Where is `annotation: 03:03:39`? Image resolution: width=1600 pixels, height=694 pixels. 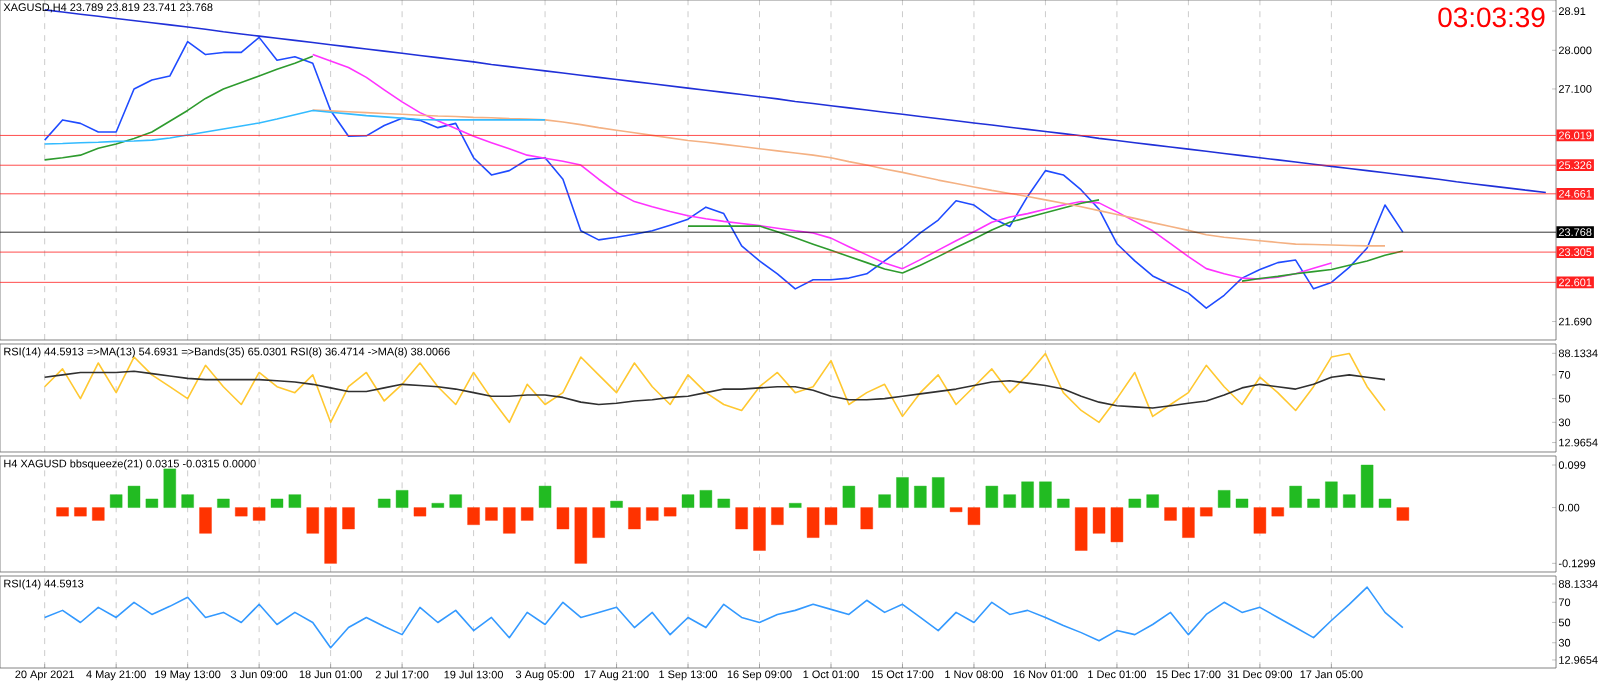 annotation: 03:03:39 is located at coordinates (1491, 17).